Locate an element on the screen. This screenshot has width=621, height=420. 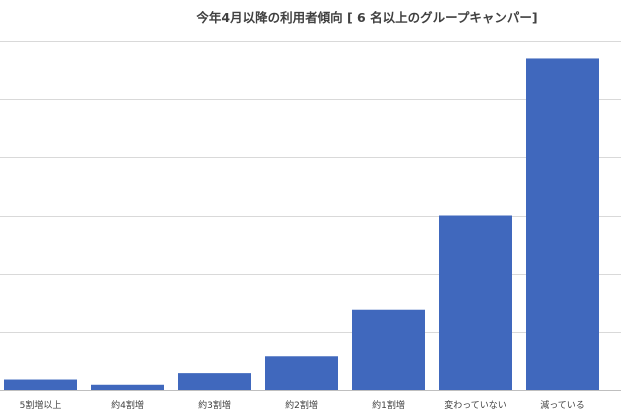
x-tick-label: 約3割増 is located at coordinates (214, 405).